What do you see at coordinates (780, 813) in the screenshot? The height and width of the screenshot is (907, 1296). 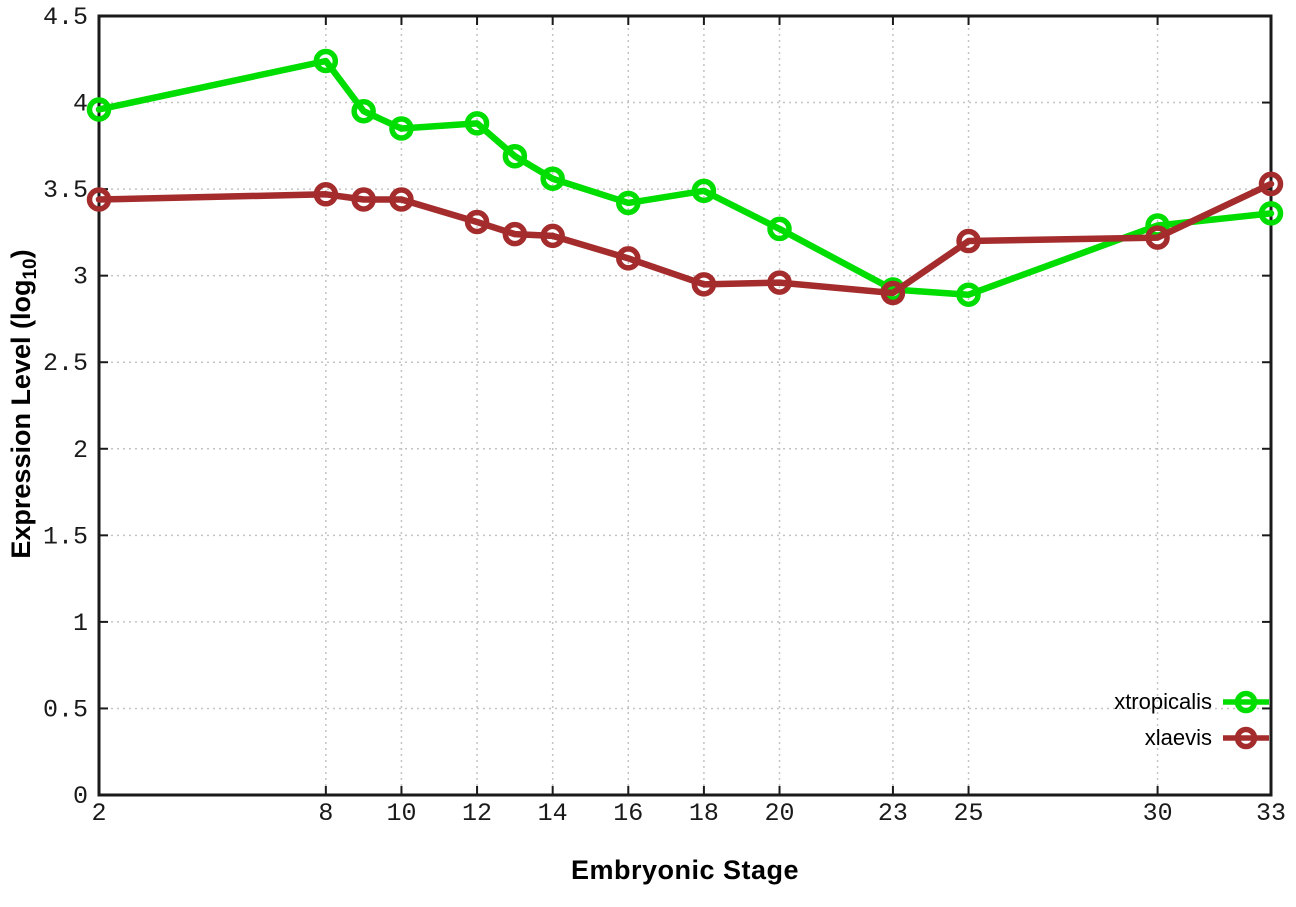 I see `x-tick-label: 20` at bounding box center [780, 813].